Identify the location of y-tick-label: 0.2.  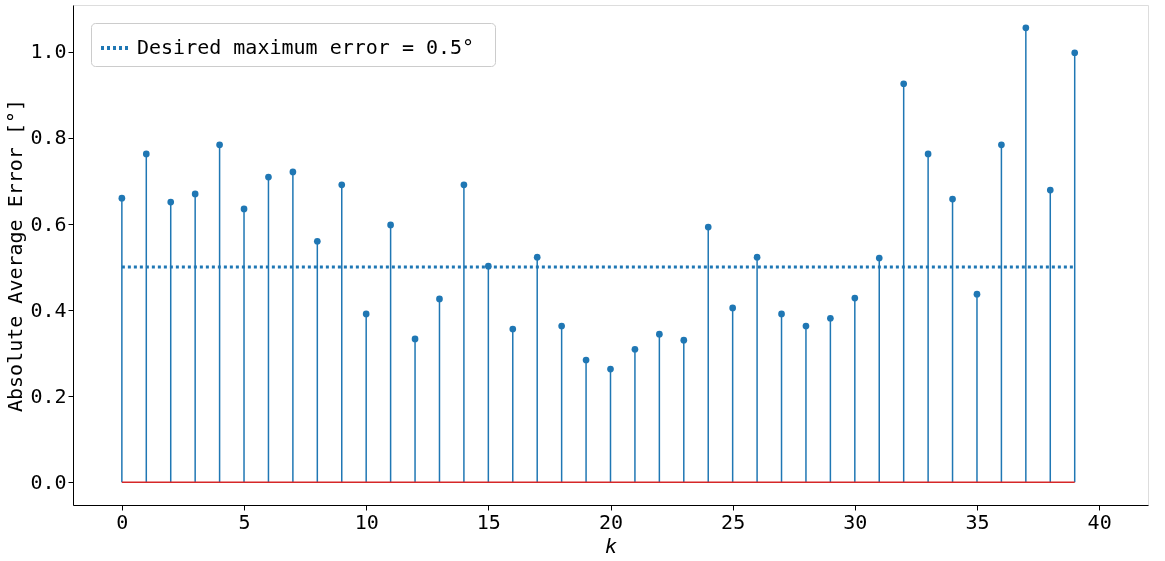
(48, 395).